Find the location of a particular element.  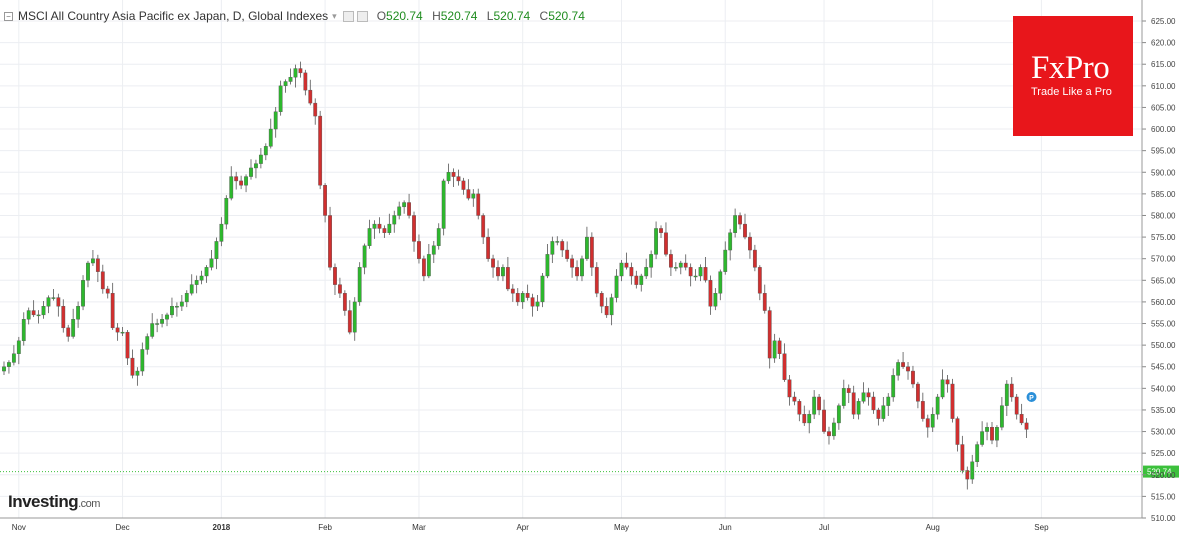

investing-logo: Investing.com is located at coordinates (54, 502).